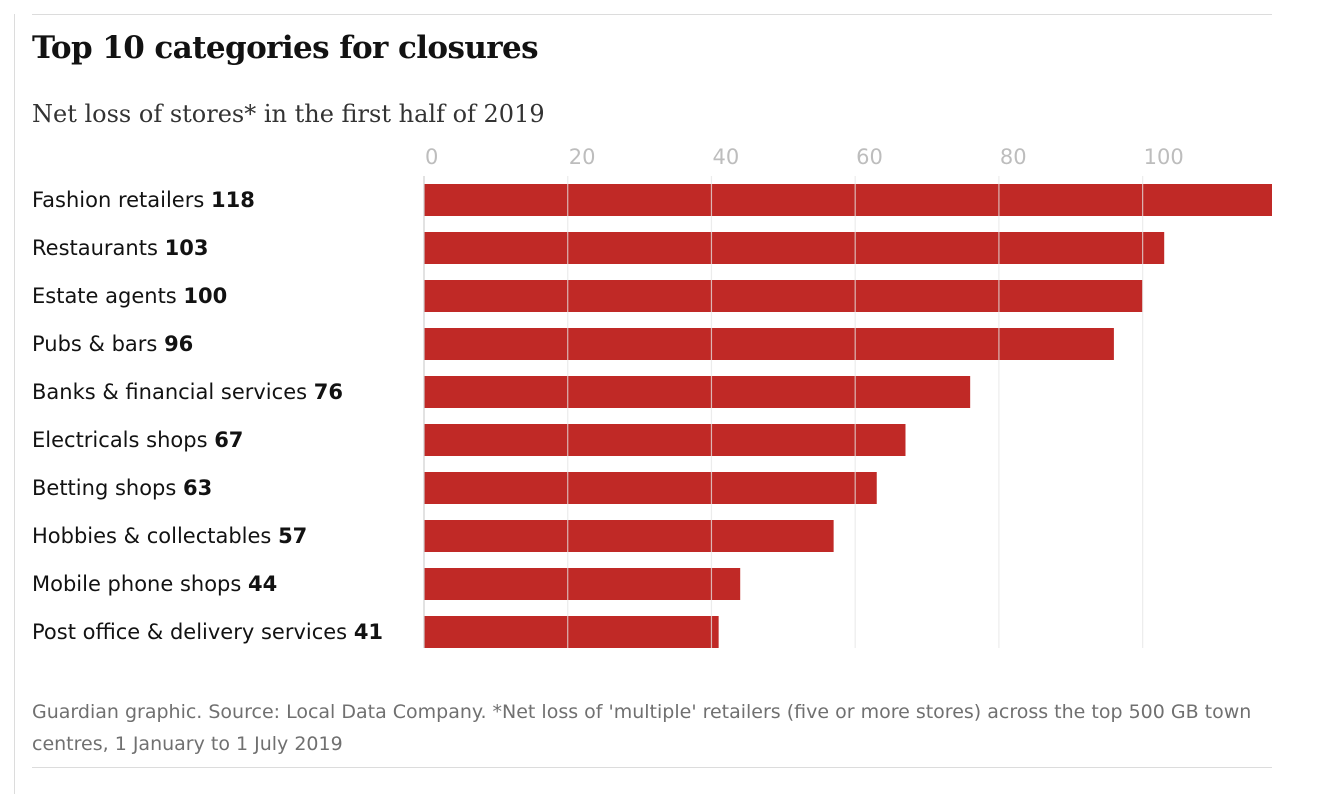  Describe the element at coordinates (652, 767) in the screenshot. I see `bottom-divider` at that location.